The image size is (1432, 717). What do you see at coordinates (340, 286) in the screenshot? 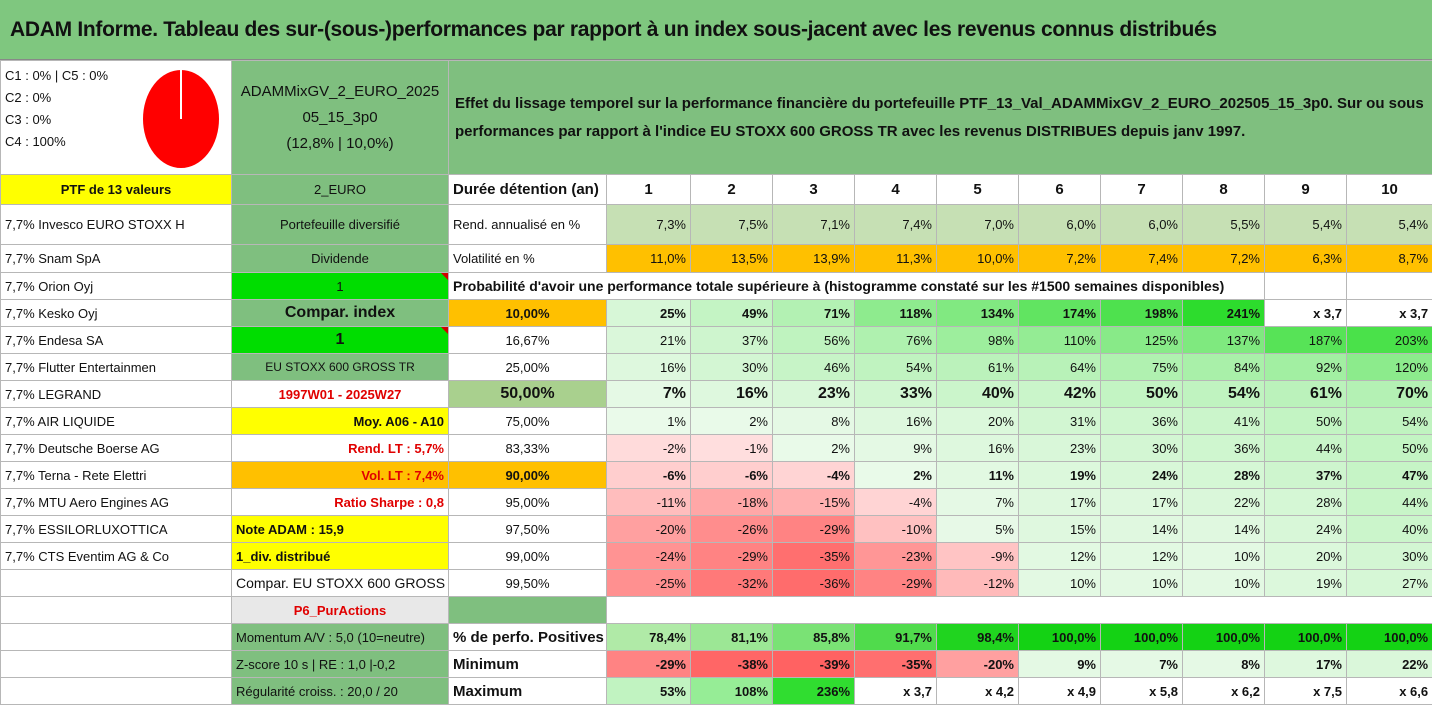
I see `dividend-value: 1` at bounding box center [340, 286].